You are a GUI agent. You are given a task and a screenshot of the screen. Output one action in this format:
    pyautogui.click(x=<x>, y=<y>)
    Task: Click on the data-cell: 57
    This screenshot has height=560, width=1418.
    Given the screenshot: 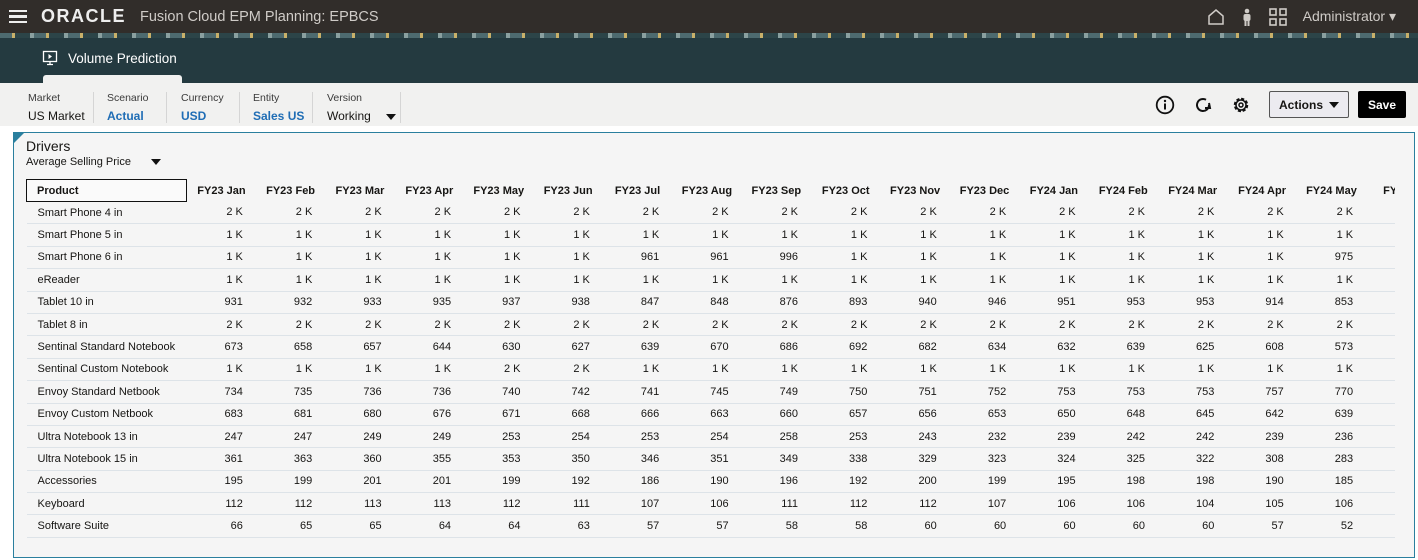 What is the action you would take?
    pyautogui.click(x=1262, y=526)
    